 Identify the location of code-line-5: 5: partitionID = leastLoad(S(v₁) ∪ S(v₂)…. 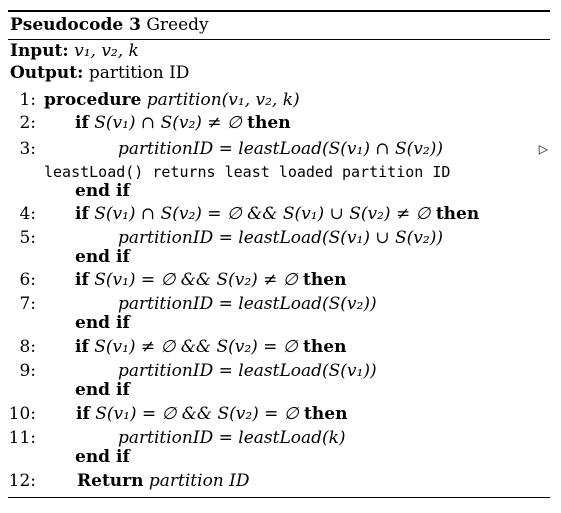
(279, 238).